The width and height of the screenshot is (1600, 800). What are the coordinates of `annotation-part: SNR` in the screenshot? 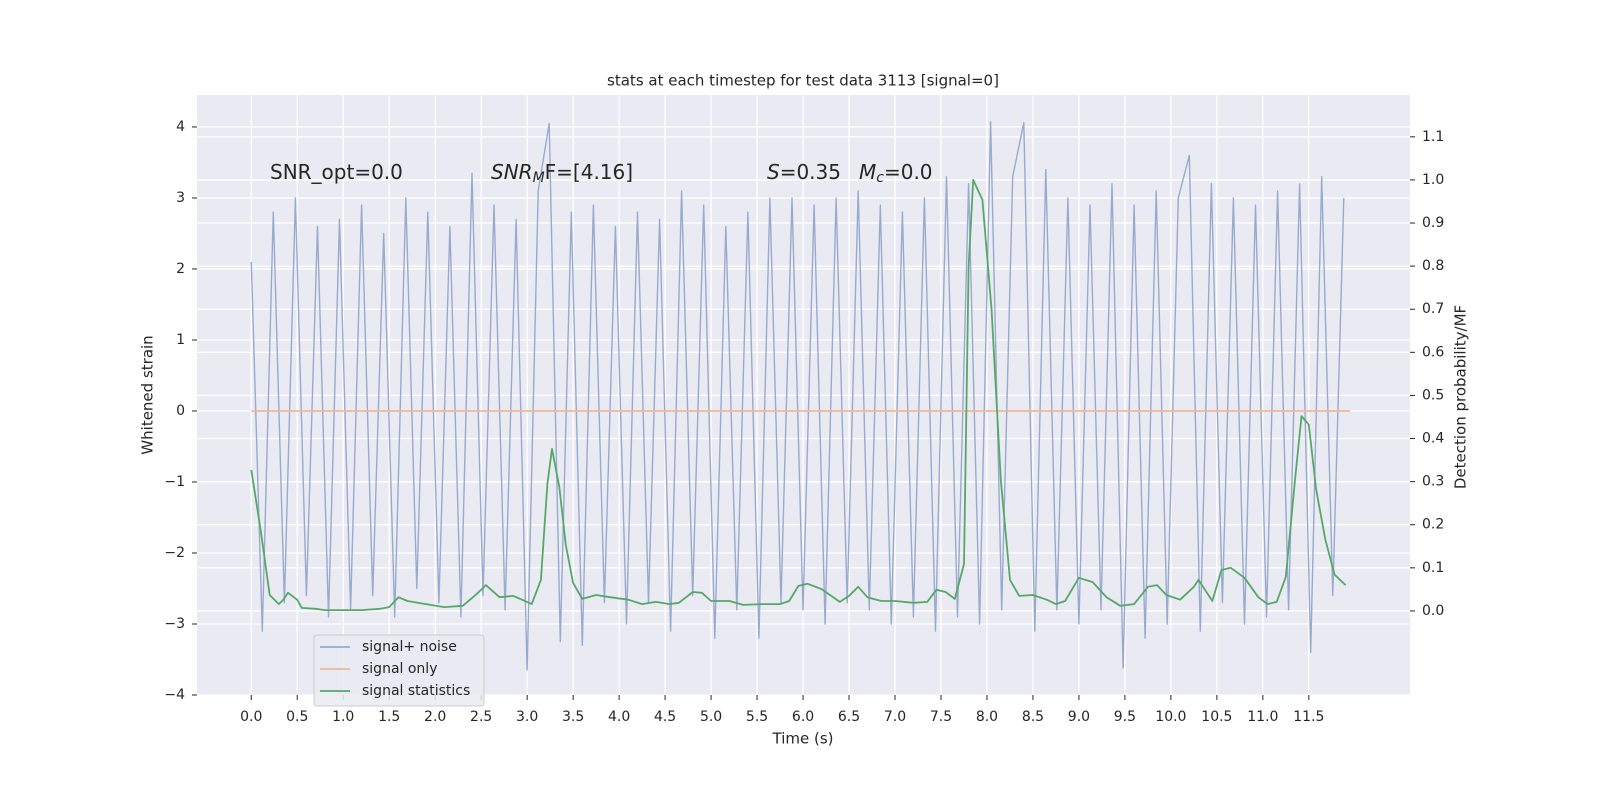 It's located at (512, 172).